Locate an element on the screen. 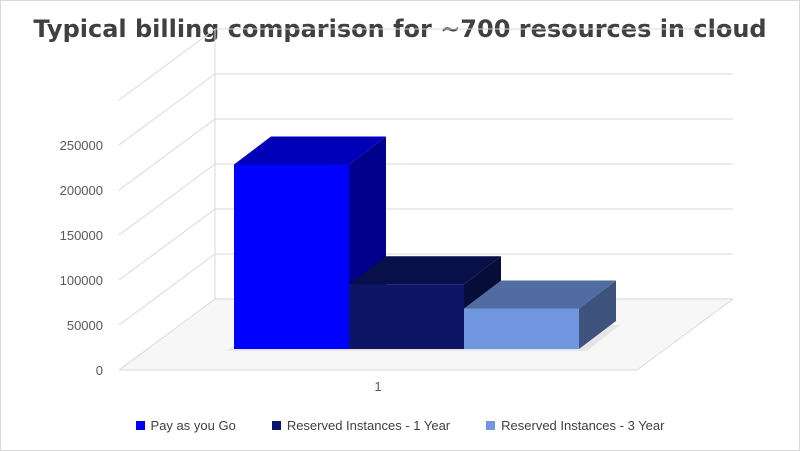  legend-item: Reserved Instances - 3 Year is located at coordinates (575, 425).